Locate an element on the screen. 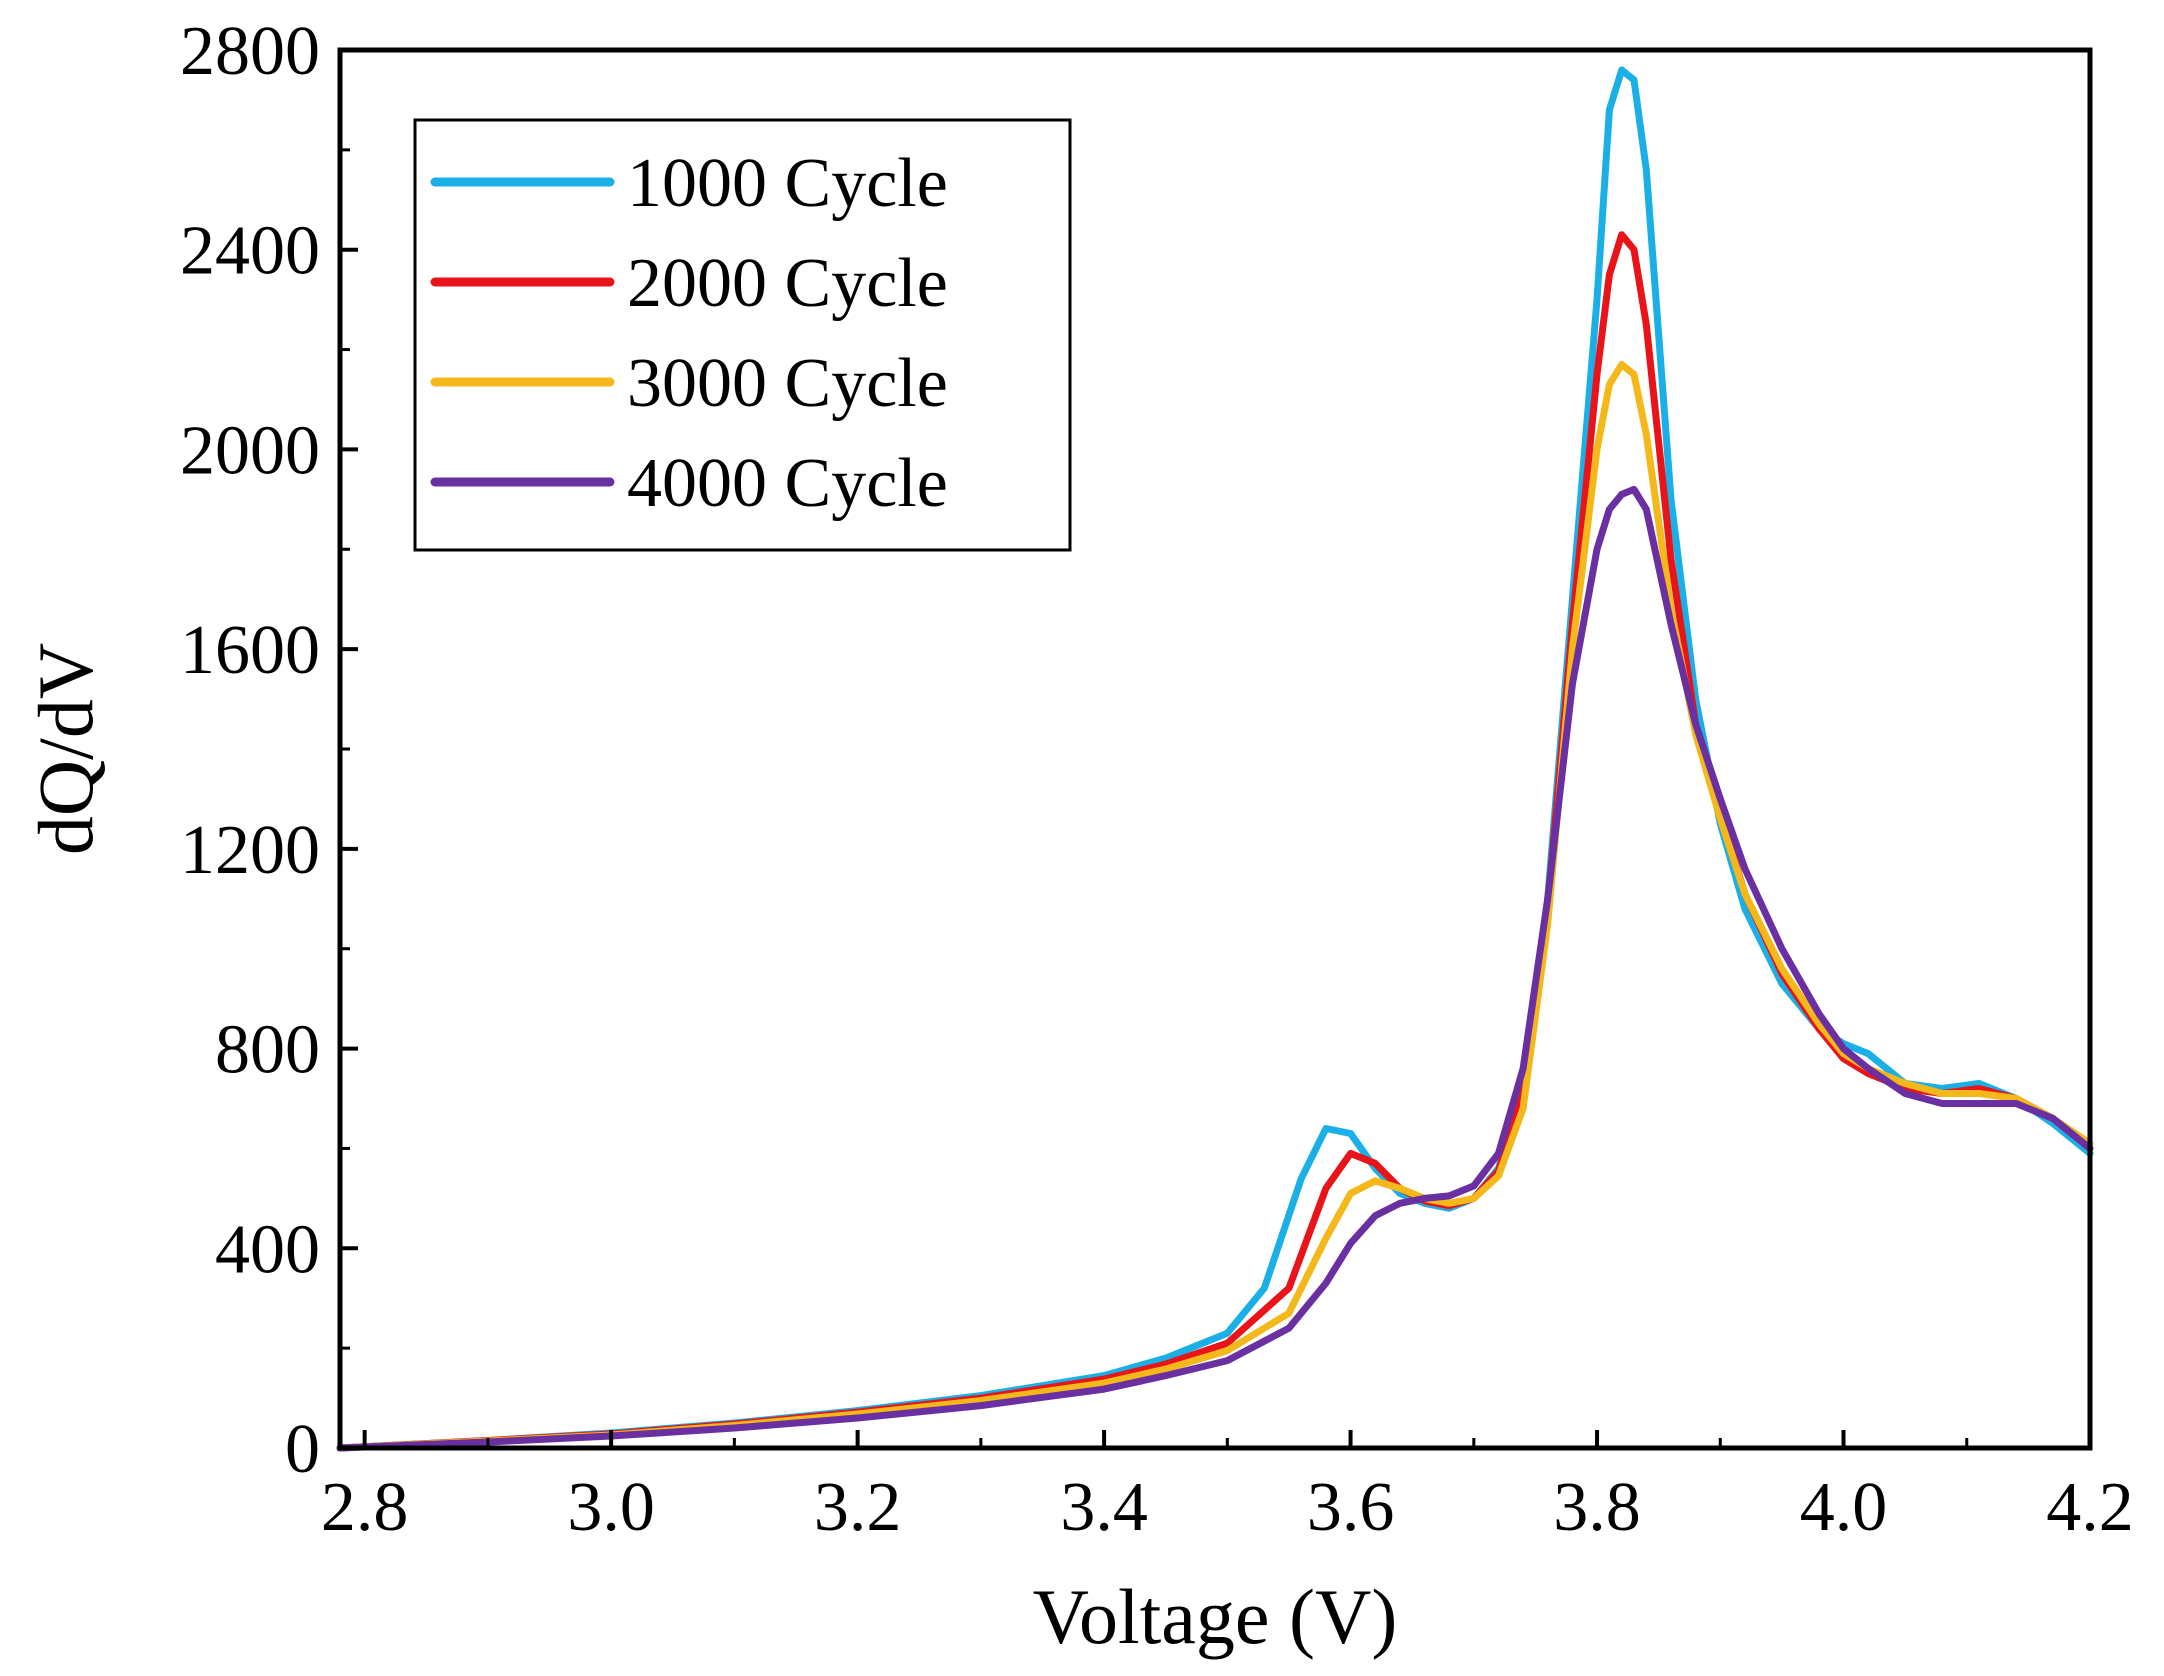 This screenshot has height=1676, width=2164. x-tick-label: 4.2 is located at coordinates (2090, 1507).